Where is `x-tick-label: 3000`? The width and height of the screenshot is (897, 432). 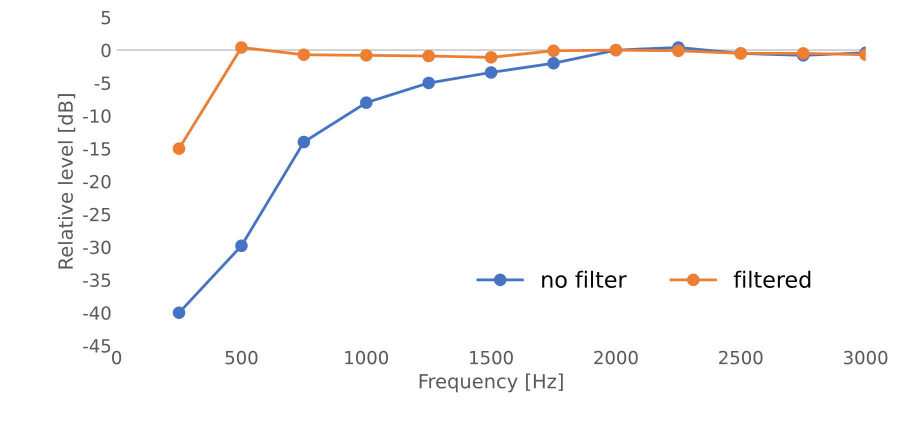 x-tick-label: 3000 is located at coordinates (866, 357).